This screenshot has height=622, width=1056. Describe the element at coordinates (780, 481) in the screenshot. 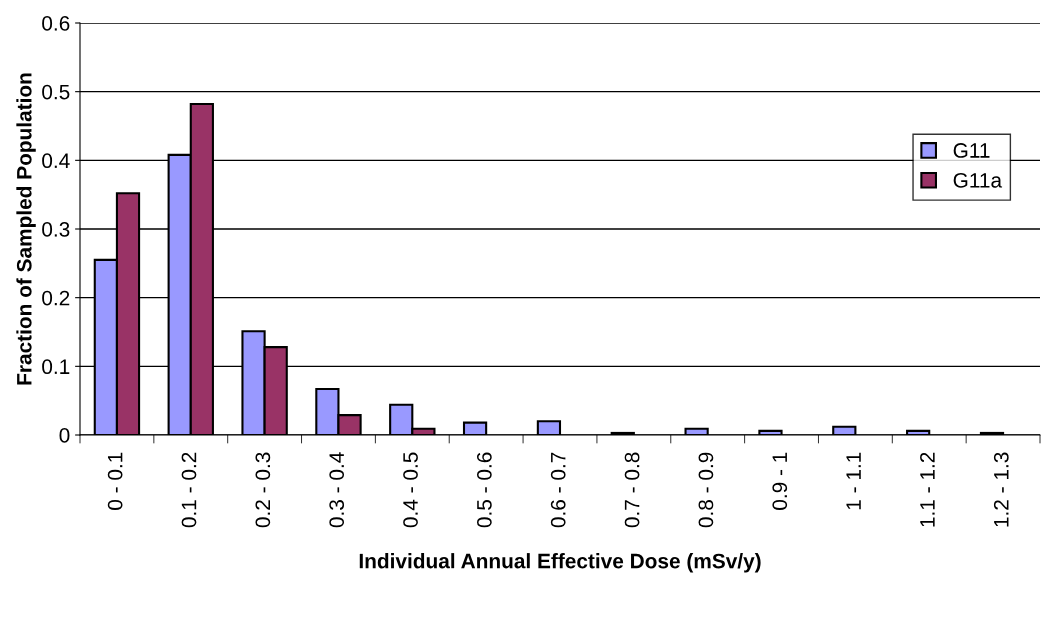

I see `x-tick-label: 0.9 - 1` at that location.